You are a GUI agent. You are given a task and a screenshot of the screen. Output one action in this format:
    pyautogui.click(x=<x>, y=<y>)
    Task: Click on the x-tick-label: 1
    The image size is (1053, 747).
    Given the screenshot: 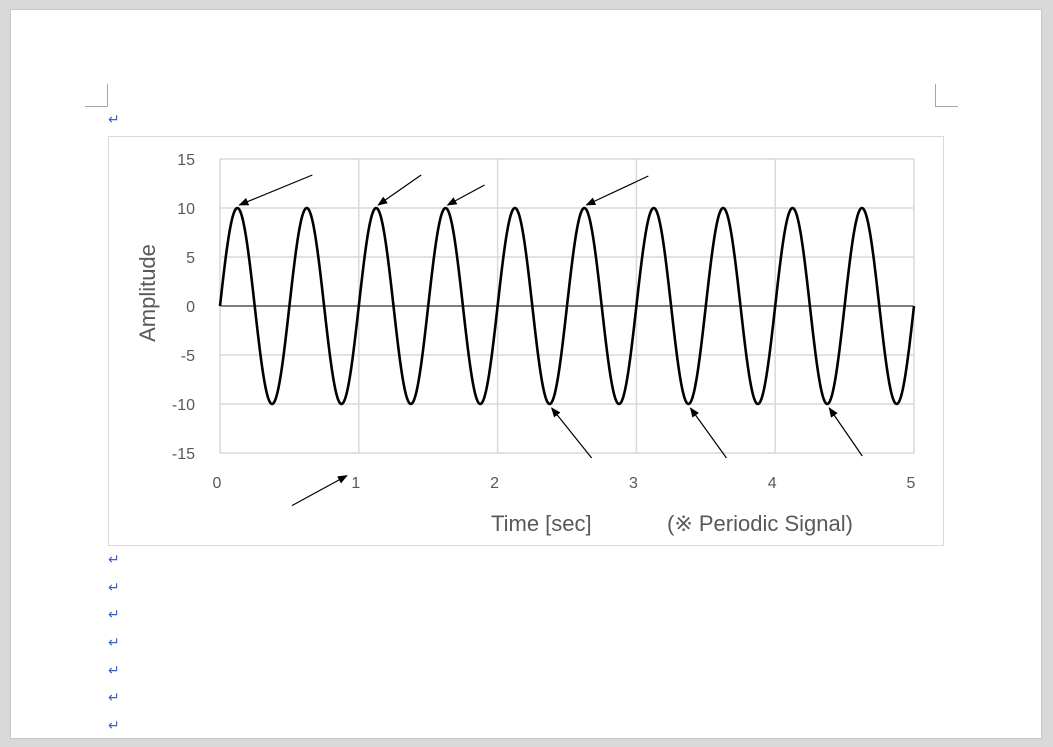 What is the action you would take?
    pyautogui.click(x=355, y=483)
    